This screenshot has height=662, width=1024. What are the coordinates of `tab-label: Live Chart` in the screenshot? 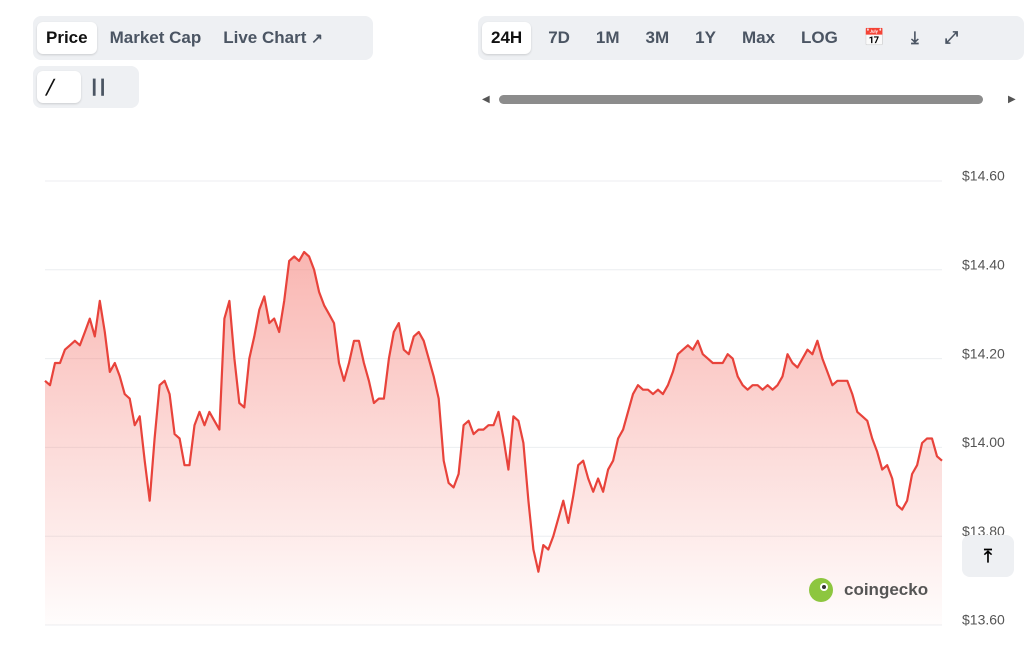 It's located at (265, 37).